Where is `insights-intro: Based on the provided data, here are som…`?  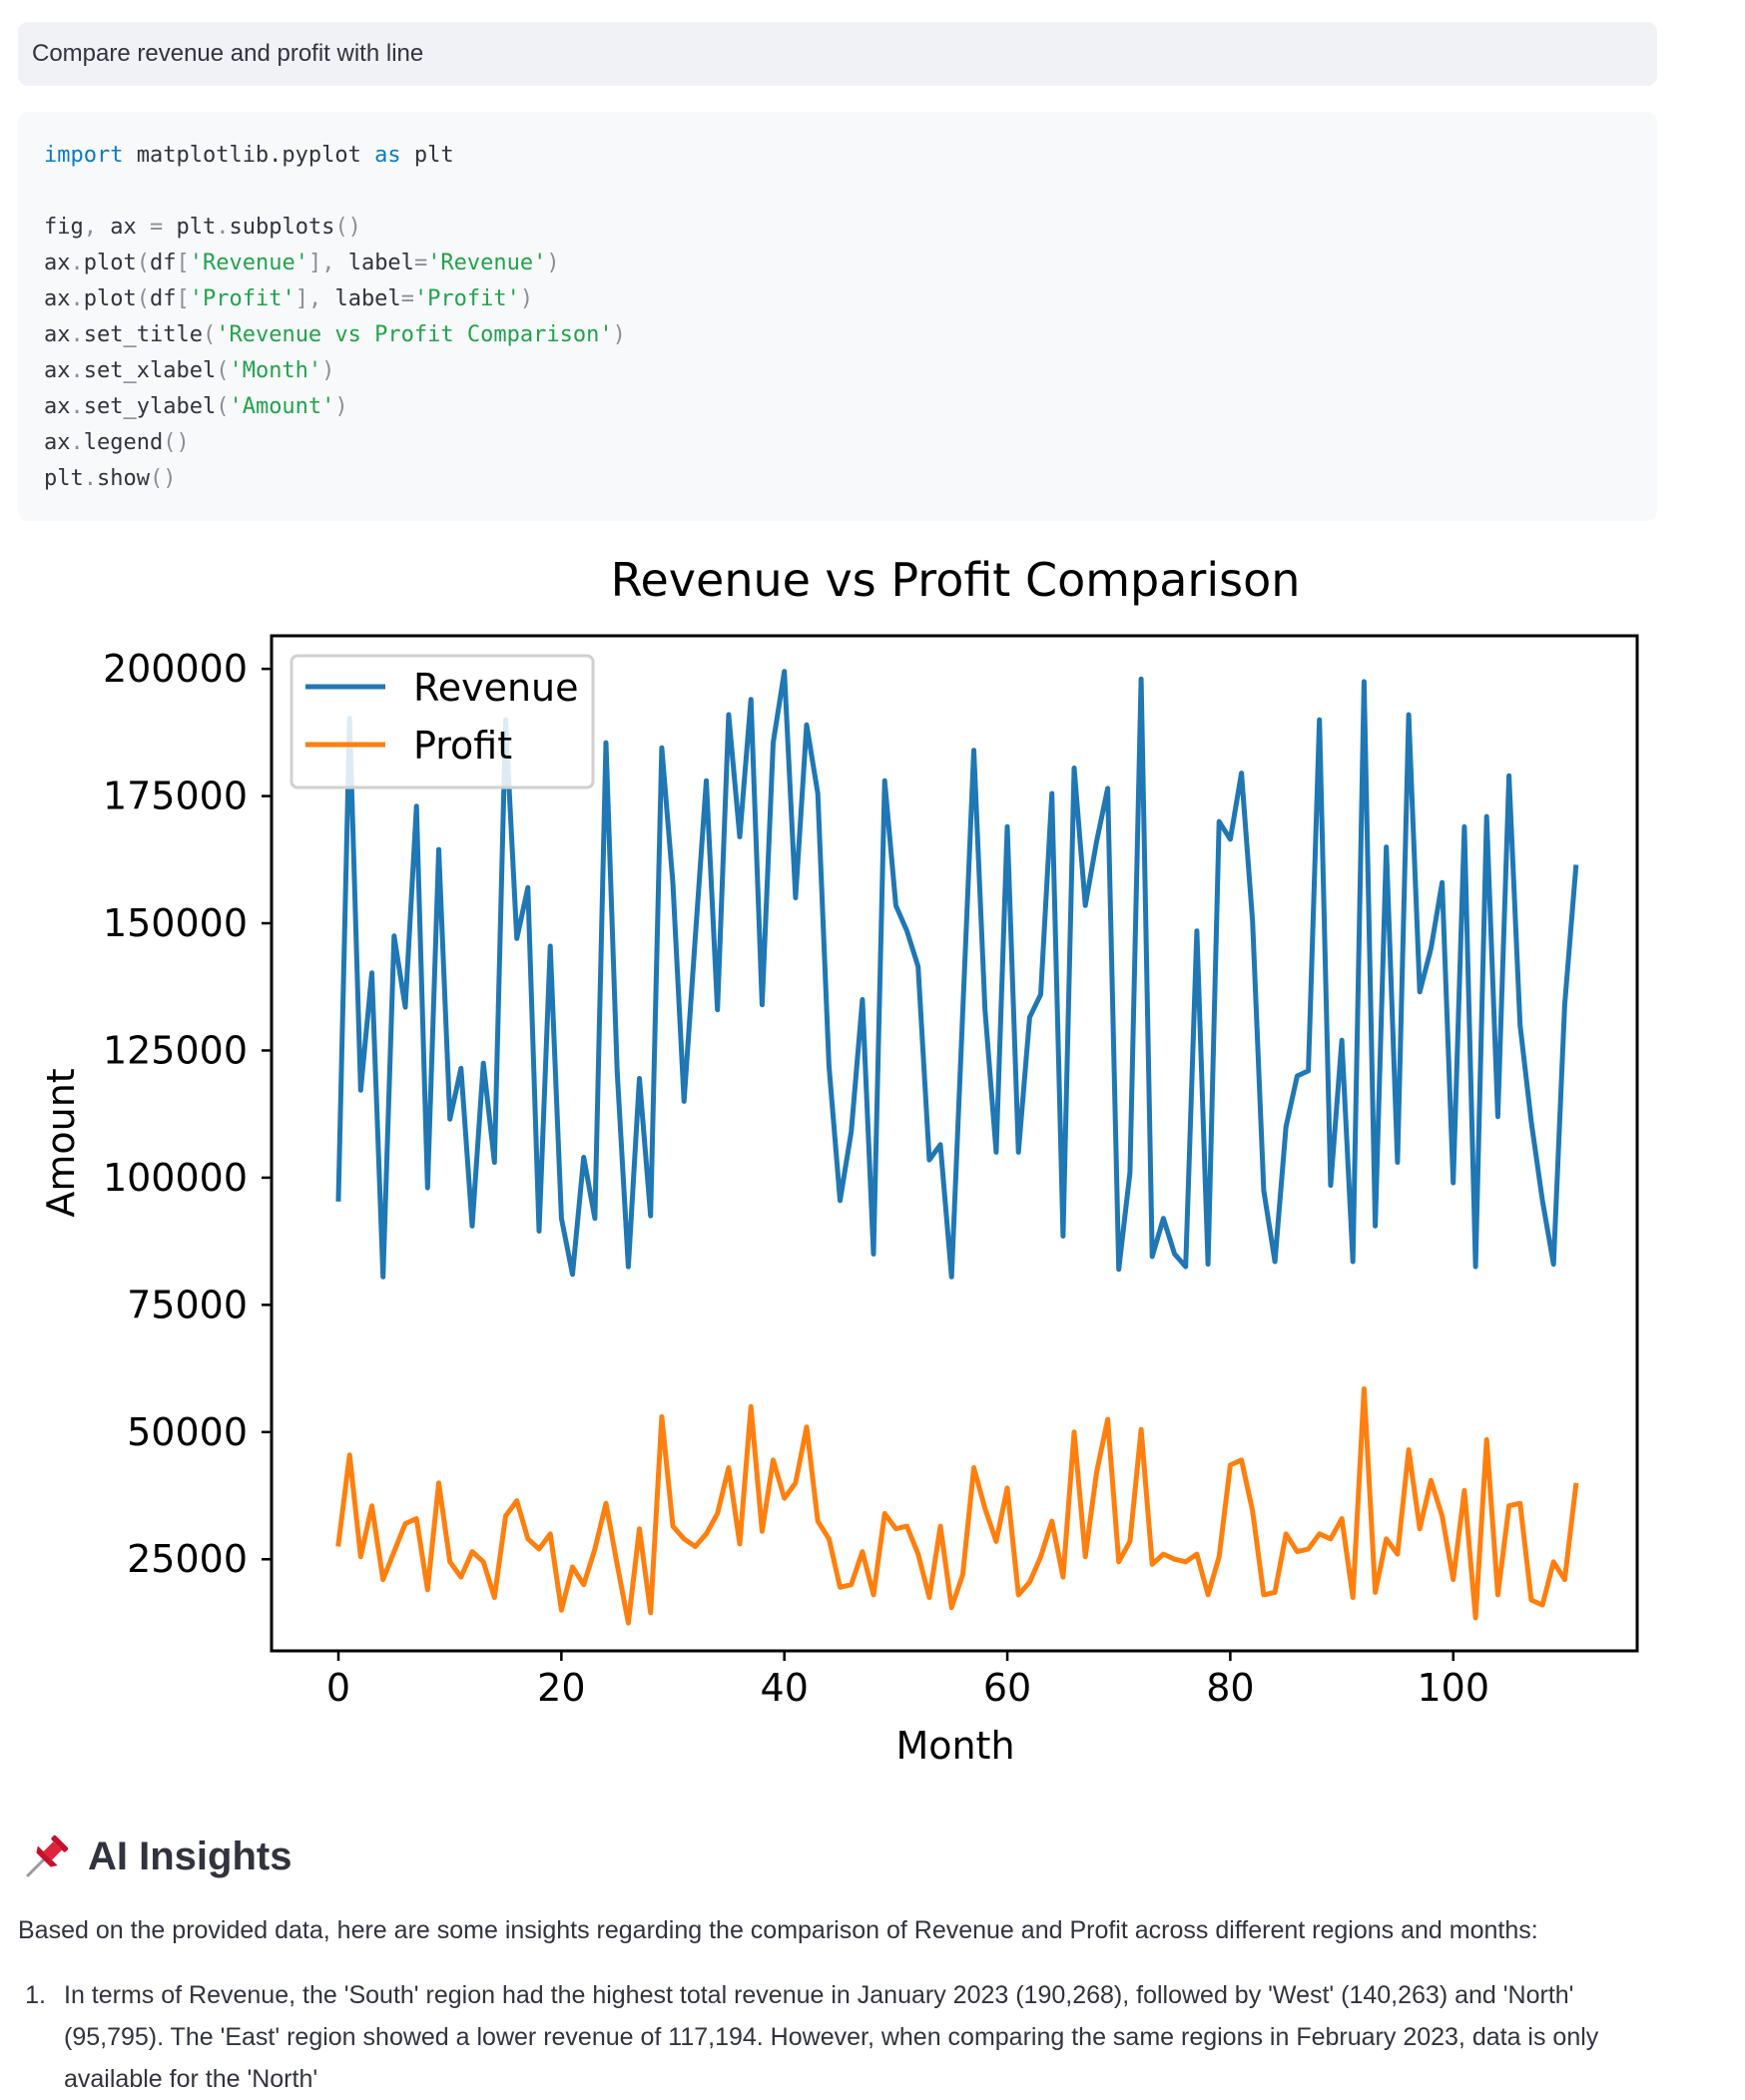
insights-intro: Based on the provided data, here are som… is located at coordinates (866, 1930).